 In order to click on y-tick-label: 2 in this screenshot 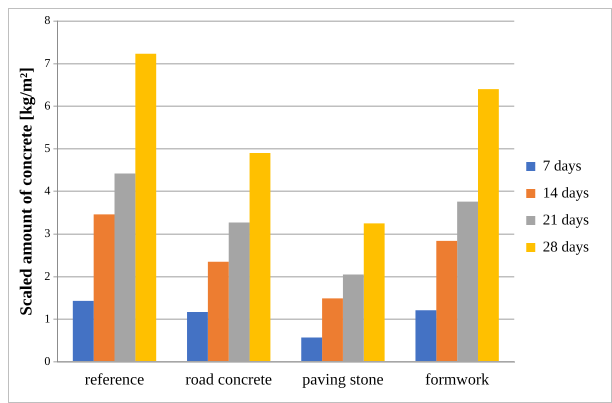, I will do `click(47, 275)`.